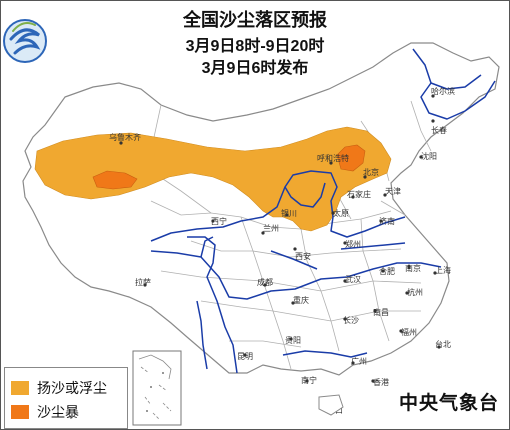 The width and height of the screenshot is (510, 430). I want to click on svg-text: 呼和浩特, so click(333, 158).